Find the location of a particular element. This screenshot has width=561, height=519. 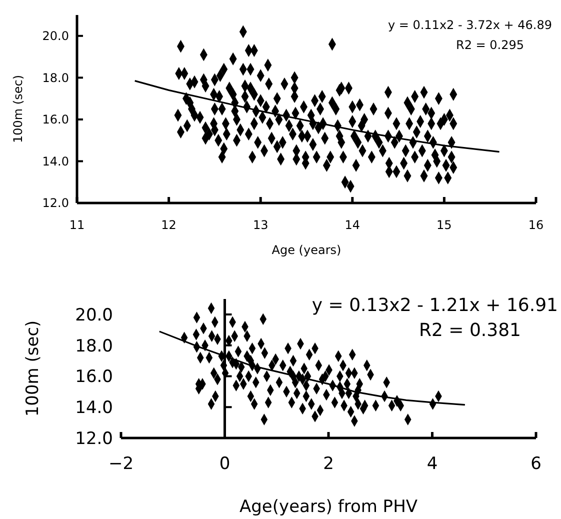

annotation: y = 0.13x2 - 1.21x + 16.91 is located at coordinates (435, 305).